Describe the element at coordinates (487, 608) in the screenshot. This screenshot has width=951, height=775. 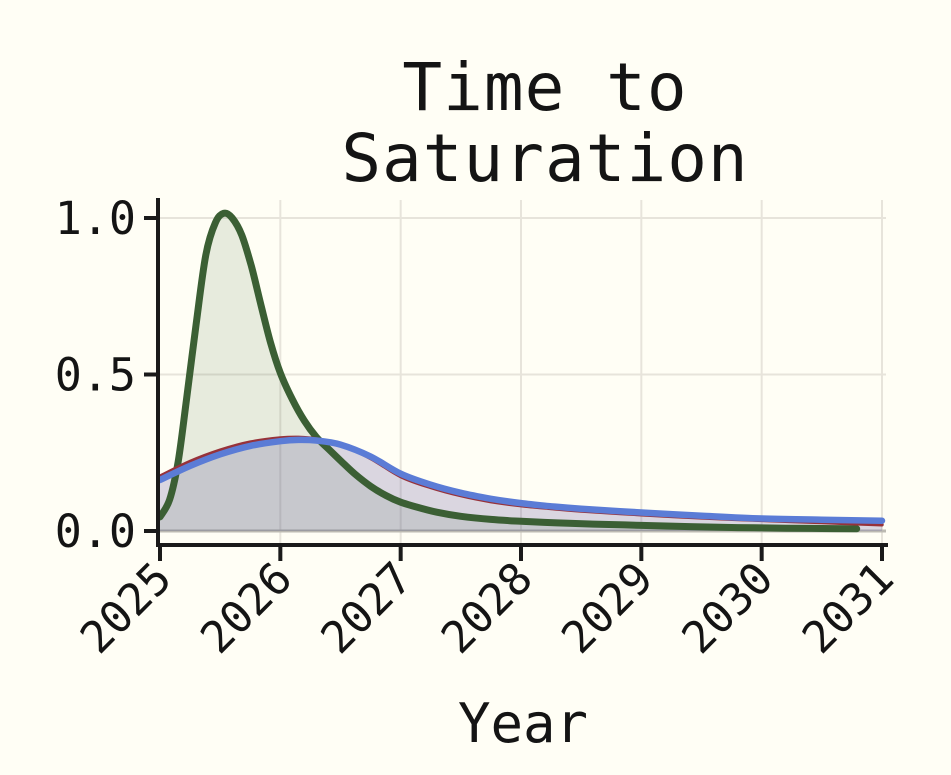
I see `x-tick-label: 2028` at that location.